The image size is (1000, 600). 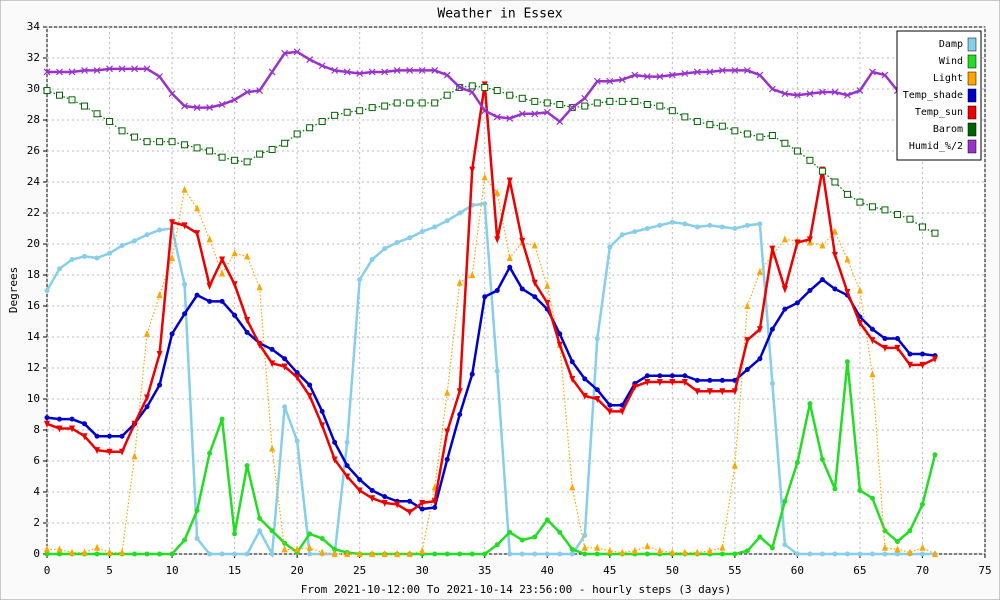 What do you see at coordinates (33, 150) in the screenshot?
I see `y-tick-label: 26` at bounding box center [33, 150].